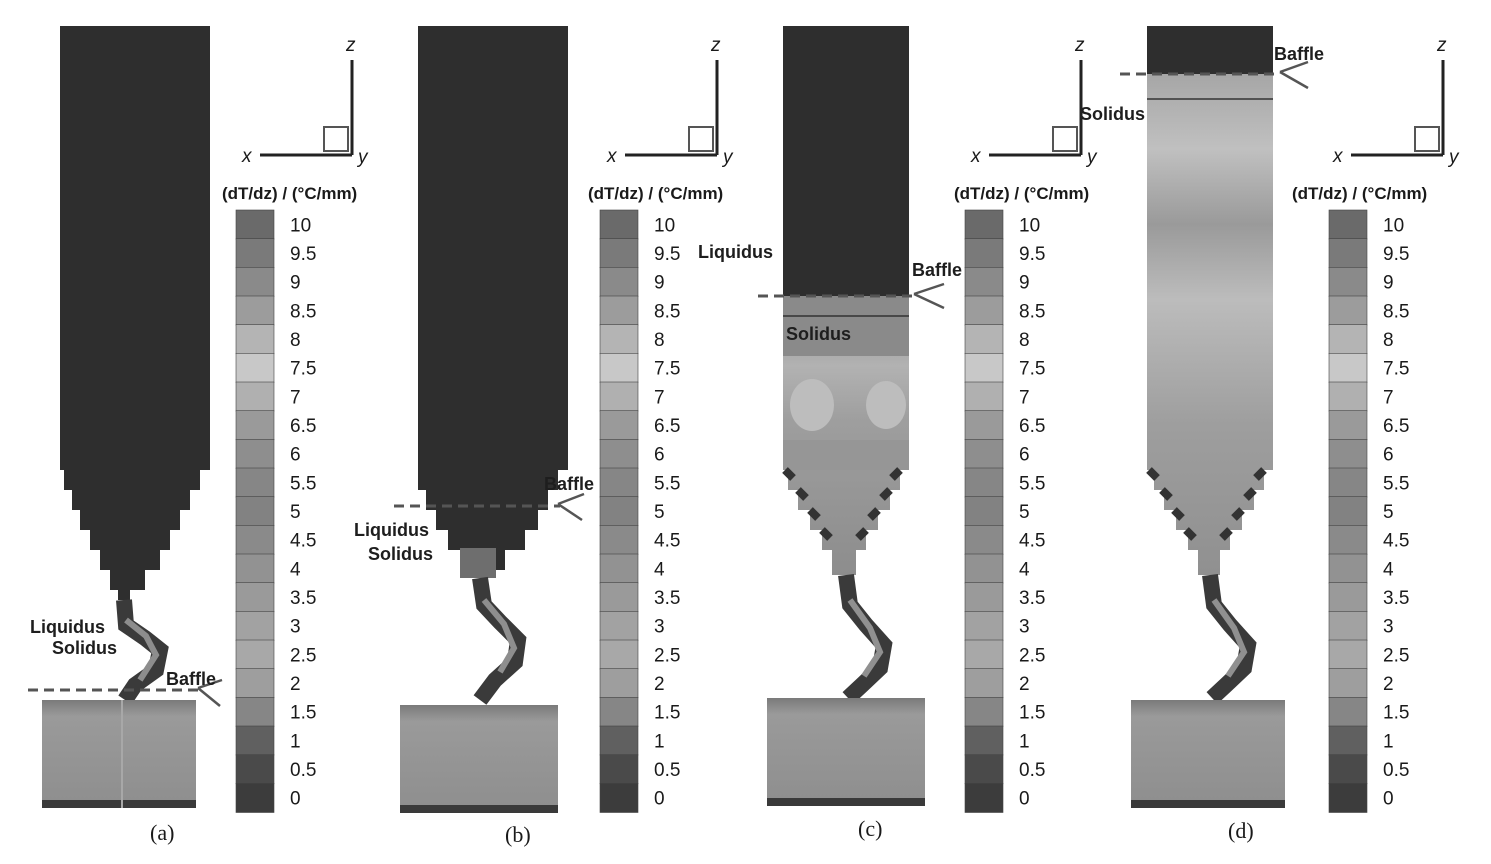 This screenshot has height=864, width=1491. Describe the element at coordinates (289, 193) in the screenshot. I see `colorbar-title: (dT/dz) / (°C/mm)` at that location.